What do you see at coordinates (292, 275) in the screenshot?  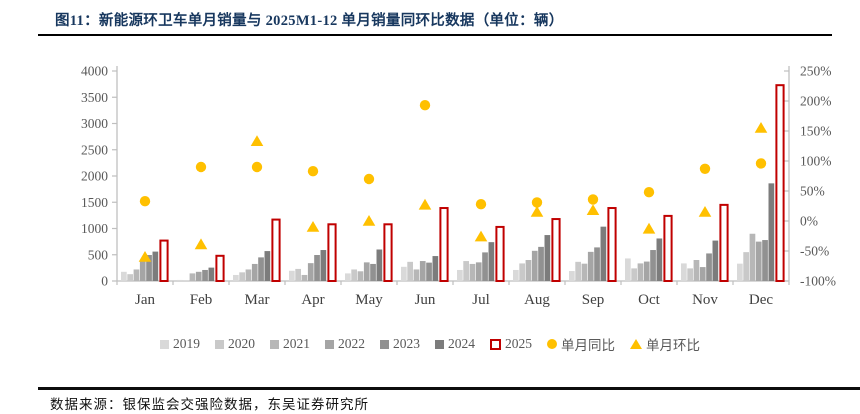 I see `bar-2019-Apr` at bounding box center [292, 275].